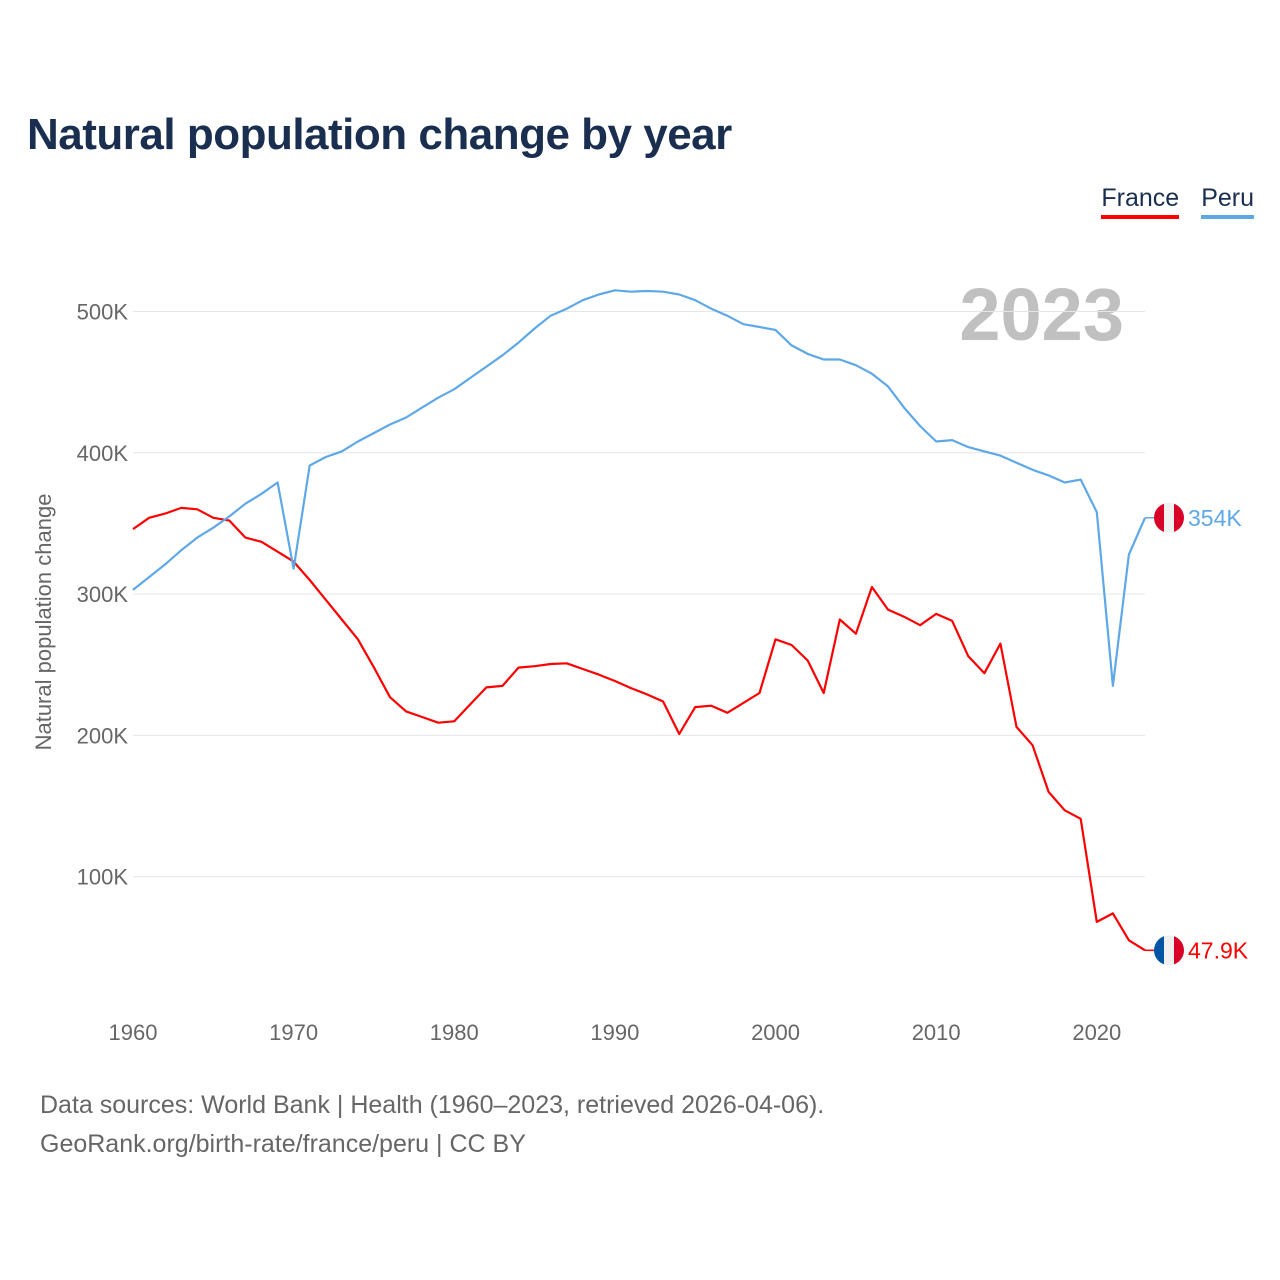  What do you see at coordinates (1096, 1032) in the screenshot?
I see `x-tick-label: 2020` at bounding box center [1096, 1032].